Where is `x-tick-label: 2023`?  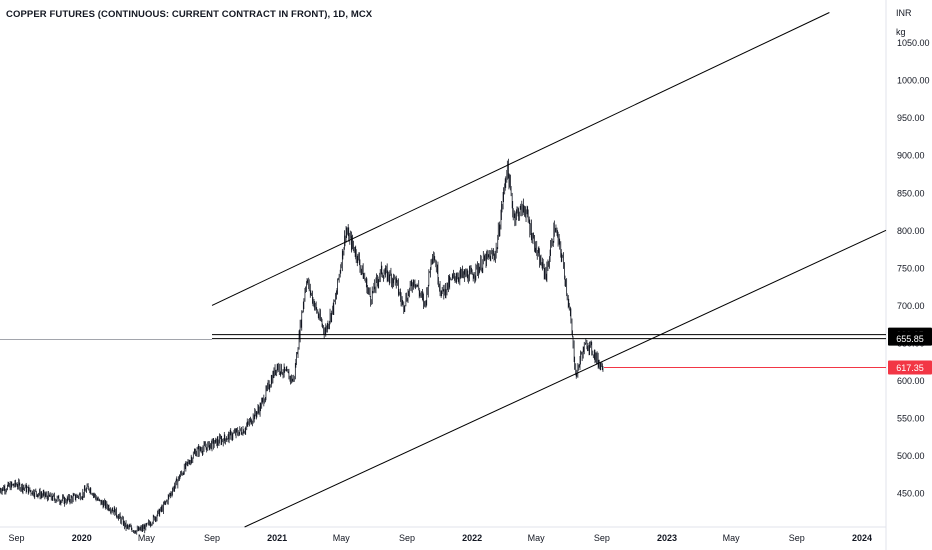
x-tick-label: 2023 is located at coordinates (667, 538).